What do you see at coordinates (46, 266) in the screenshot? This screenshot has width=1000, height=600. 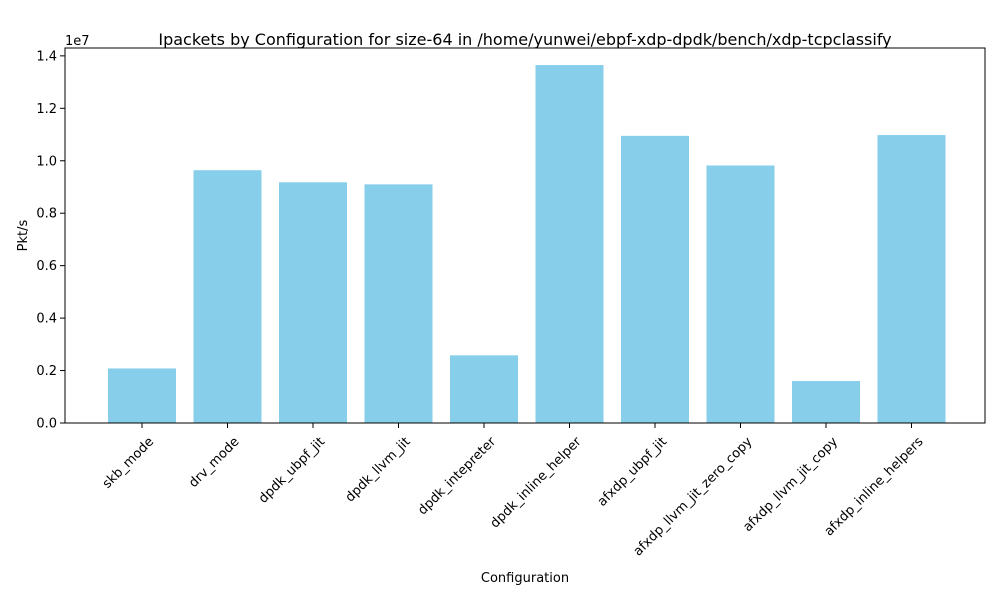 I see `y-tick-label: 0.6` at bounding box center [46, 266].